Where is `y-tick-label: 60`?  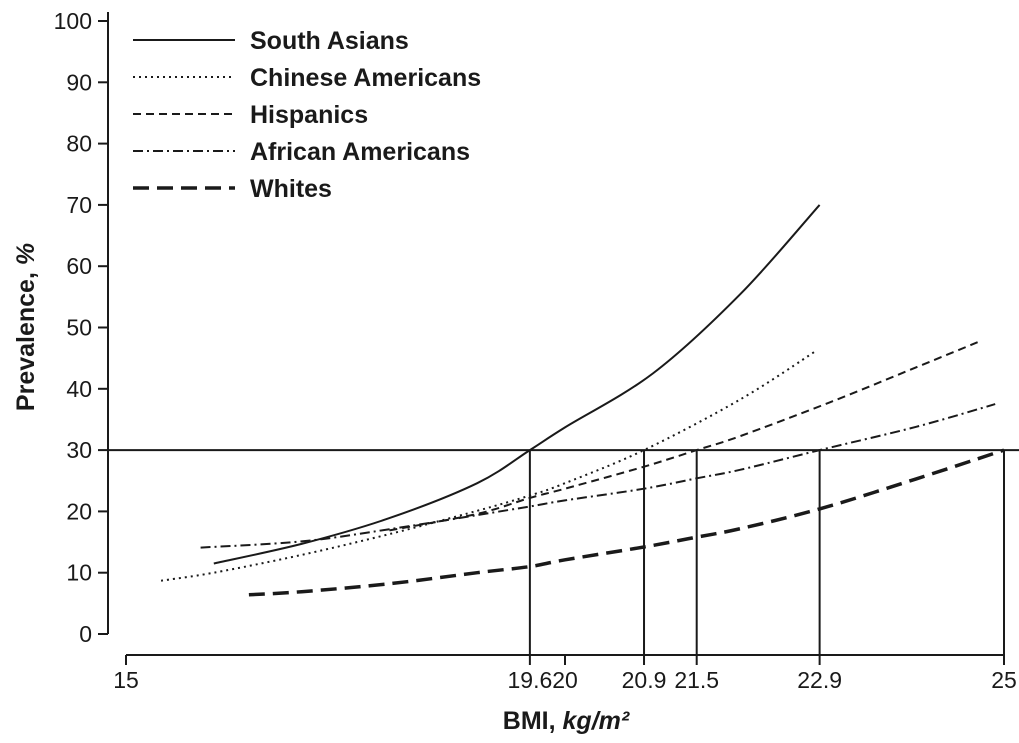 y-tick-label: 60 is located at coordinates (79, 266).